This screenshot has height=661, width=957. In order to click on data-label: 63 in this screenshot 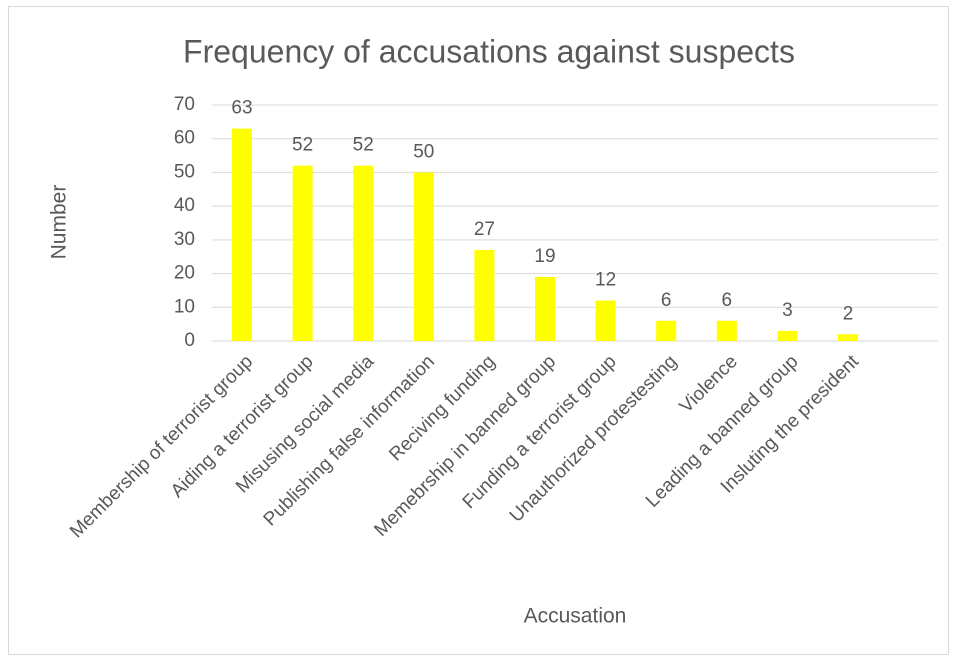, I will do `click(241, 108)`.